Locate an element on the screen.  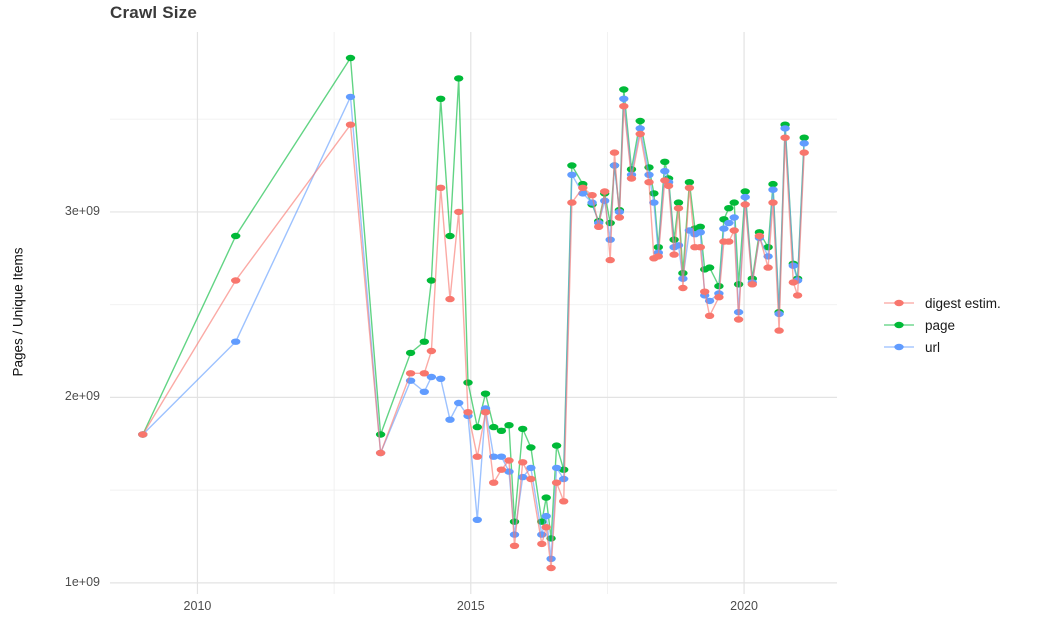
legend: digest estim. page url is located at coordinates (941, 325).